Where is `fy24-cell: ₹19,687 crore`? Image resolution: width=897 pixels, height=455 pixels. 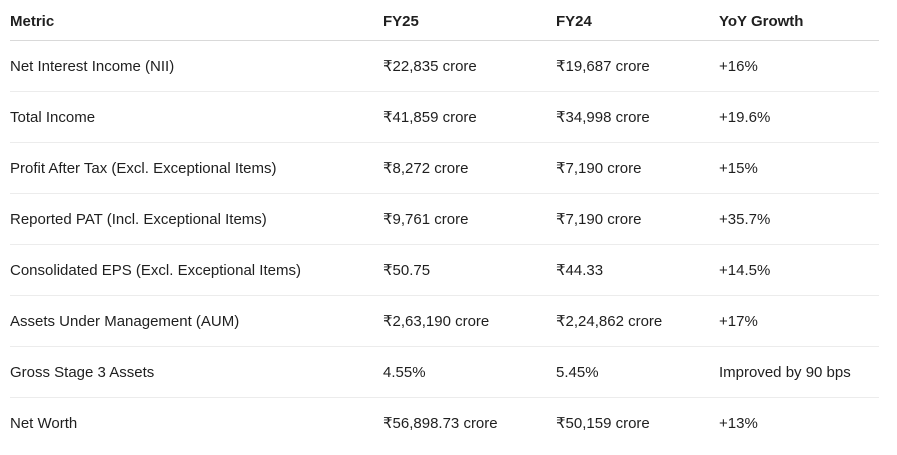
fy24-cell: ₹19,687 crore is located at coordinates (603, 66).